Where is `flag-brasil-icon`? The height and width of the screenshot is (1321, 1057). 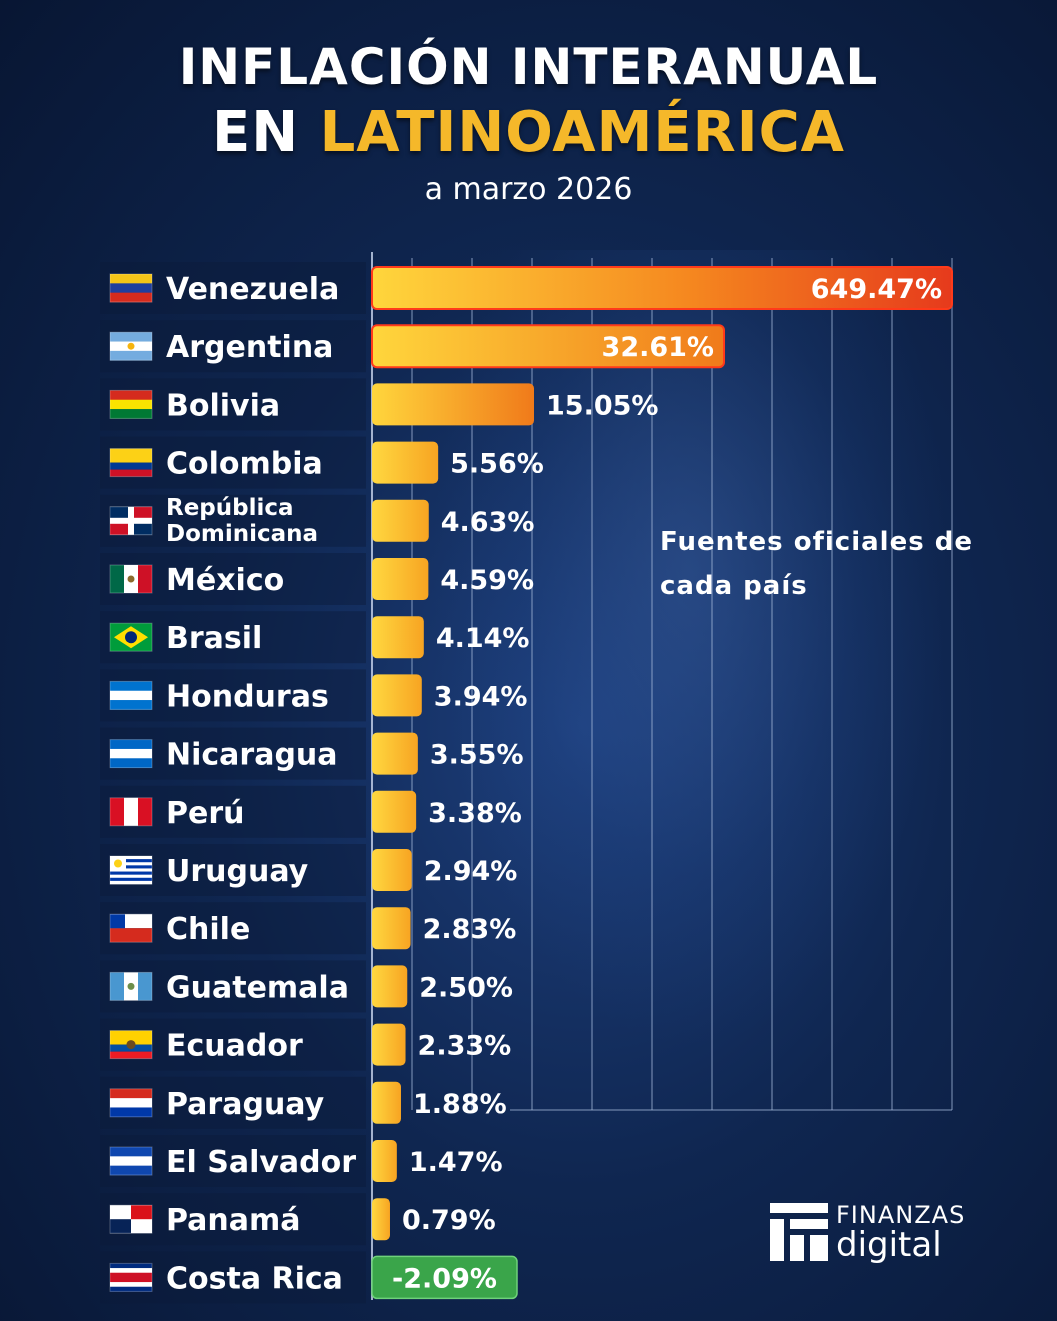 flag-brasil-icon is located at coordinates (131, 637).